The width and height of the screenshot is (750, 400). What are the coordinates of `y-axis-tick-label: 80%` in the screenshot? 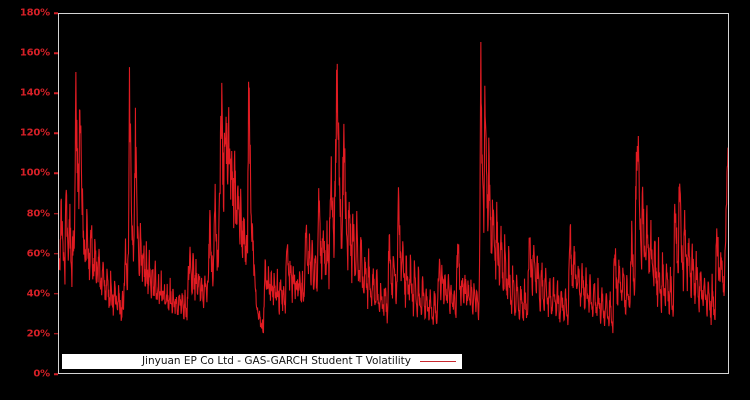 It's located at (38, 214).